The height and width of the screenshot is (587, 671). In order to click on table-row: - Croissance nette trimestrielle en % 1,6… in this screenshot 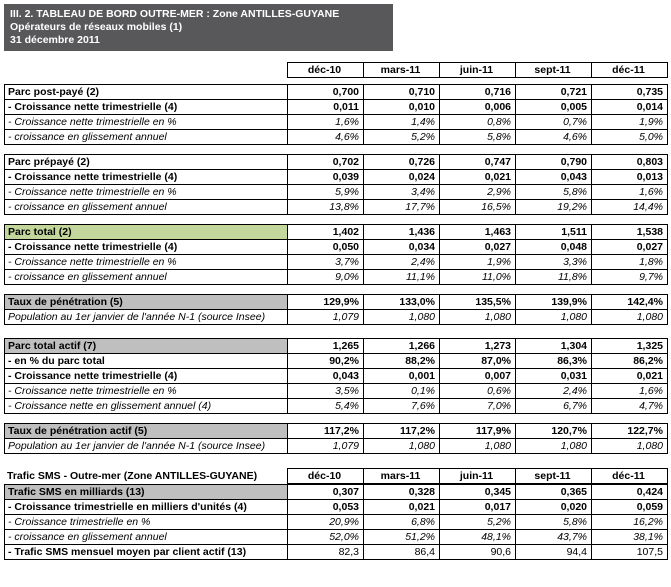, I will do `click(336, 122)`.